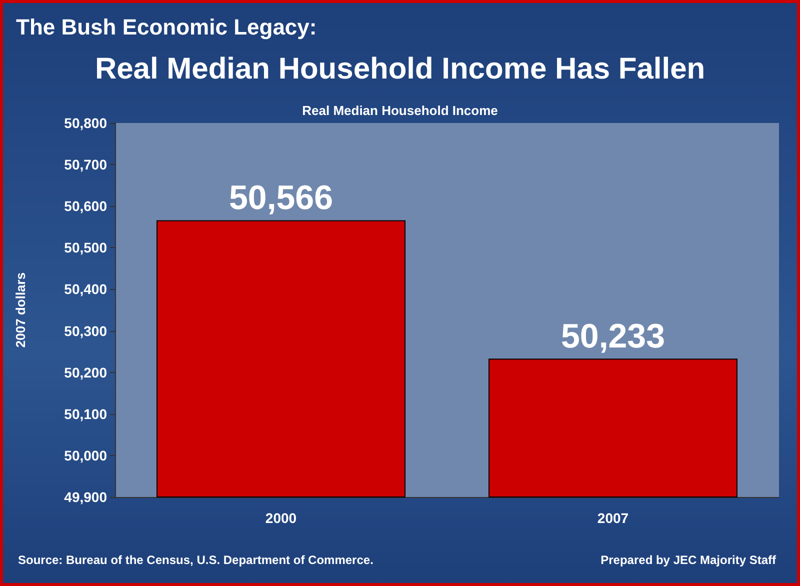  I want to click on y-tick-label: 50,200, so click(86, 372).